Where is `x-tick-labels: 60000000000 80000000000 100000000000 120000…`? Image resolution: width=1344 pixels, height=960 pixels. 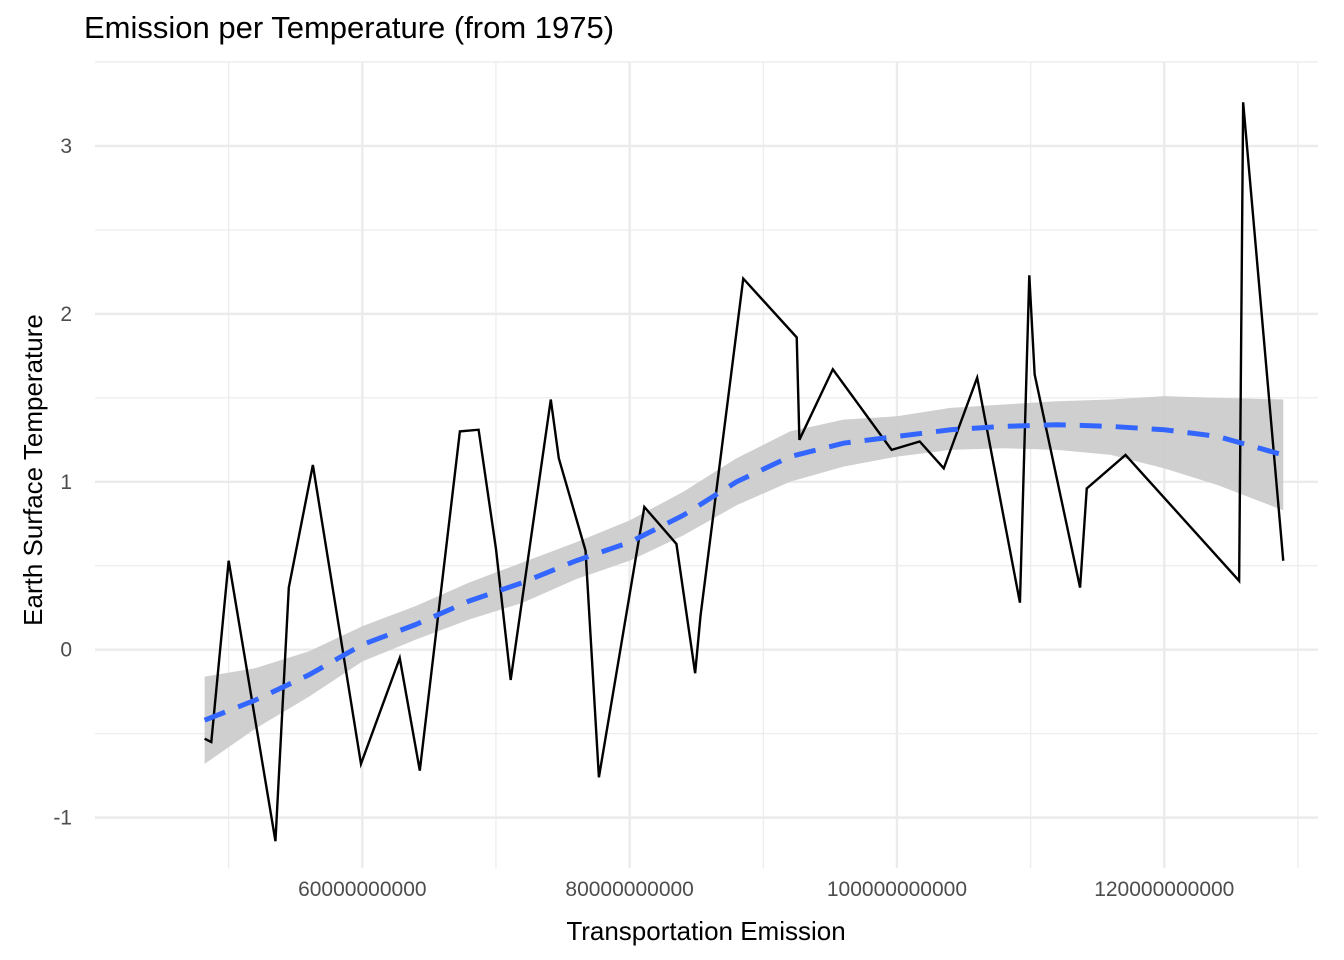
x-tick-labels: 60000000000 80000000000 100000000000 120000… is located at coordinates (766, 889).